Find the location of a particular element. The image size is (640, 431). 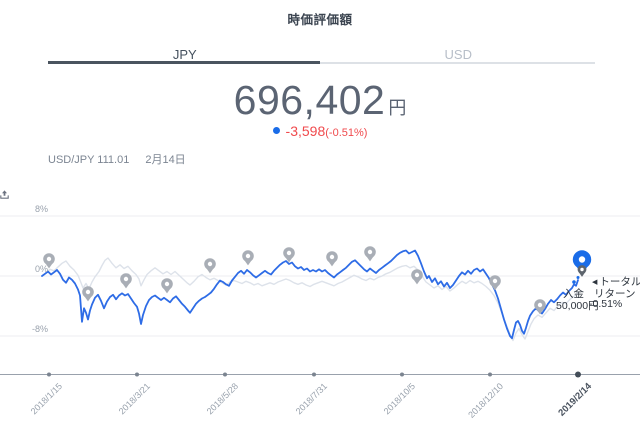

change-dot-icon is located at coordinates (276, 130).